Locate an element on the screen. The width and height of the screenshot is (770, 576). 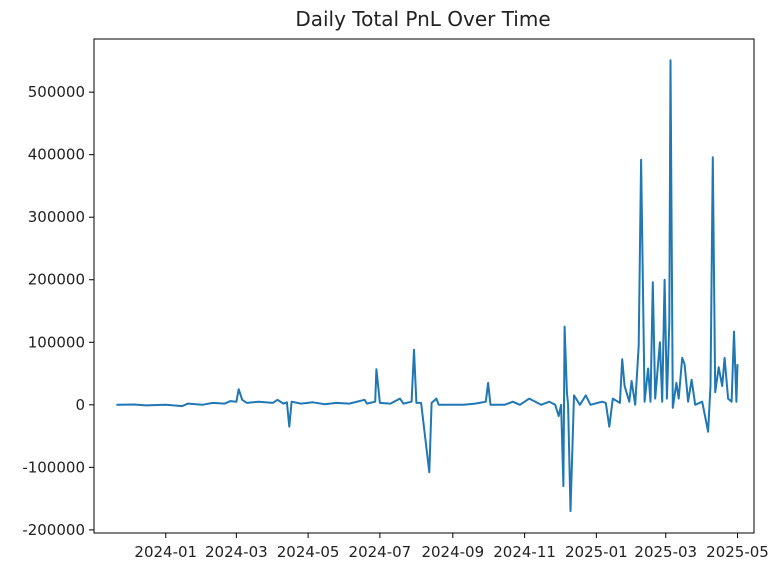
x-tick-label: 2025-05 is located at coordinates (737, 552).